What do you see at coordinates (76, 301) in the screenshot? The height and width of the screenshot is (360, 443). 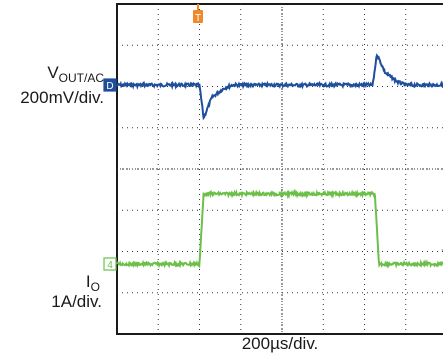 I see `io-scale-label: 1A/div.` at bounding box center [76, 301].